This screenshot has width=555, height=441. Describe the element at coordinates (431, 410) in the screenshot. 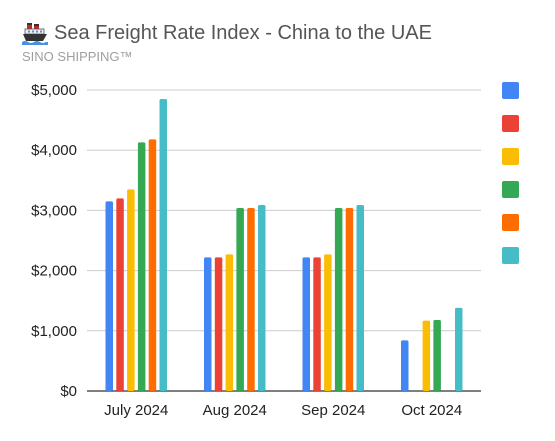

I see `x-tick-label: Oct 2024` at that location.